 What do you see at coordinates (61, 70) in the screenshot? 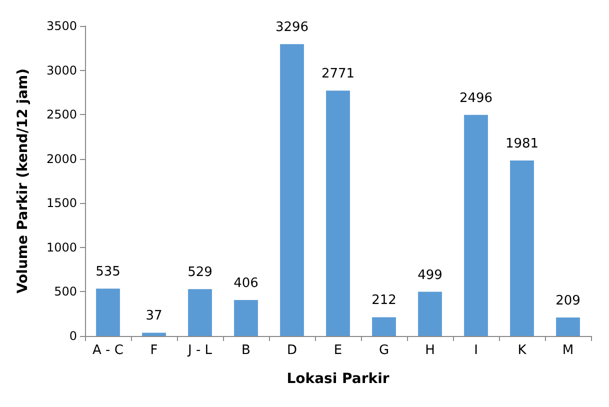
I see `y-tick-label: 3000` at bounding box center [61, 70].